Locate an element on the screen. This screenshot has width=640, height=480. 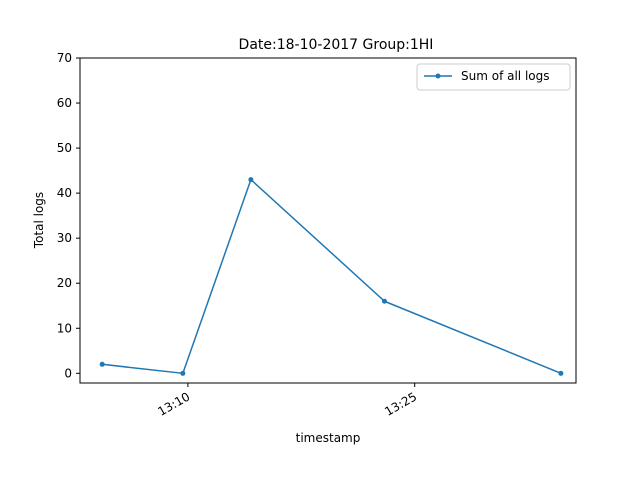
legend-entry-label: Sum of all logs is located at coordinates (505, 76).